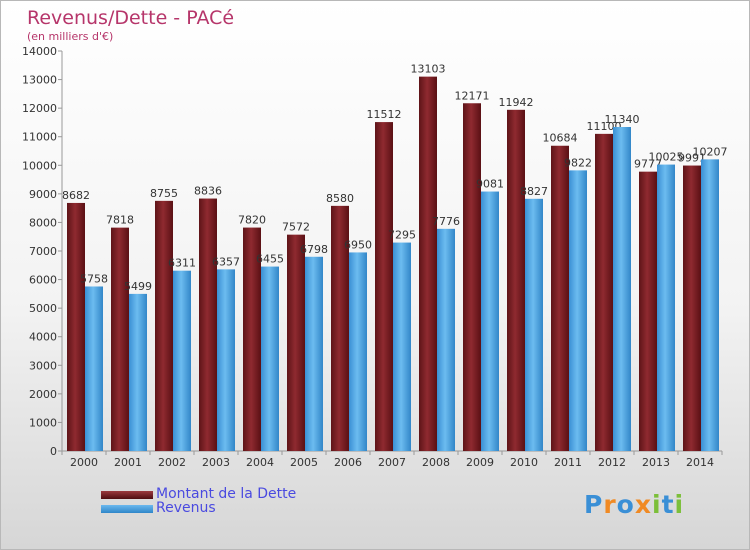  I want to click on data-label-revenus: 10207, so click(710, 151).